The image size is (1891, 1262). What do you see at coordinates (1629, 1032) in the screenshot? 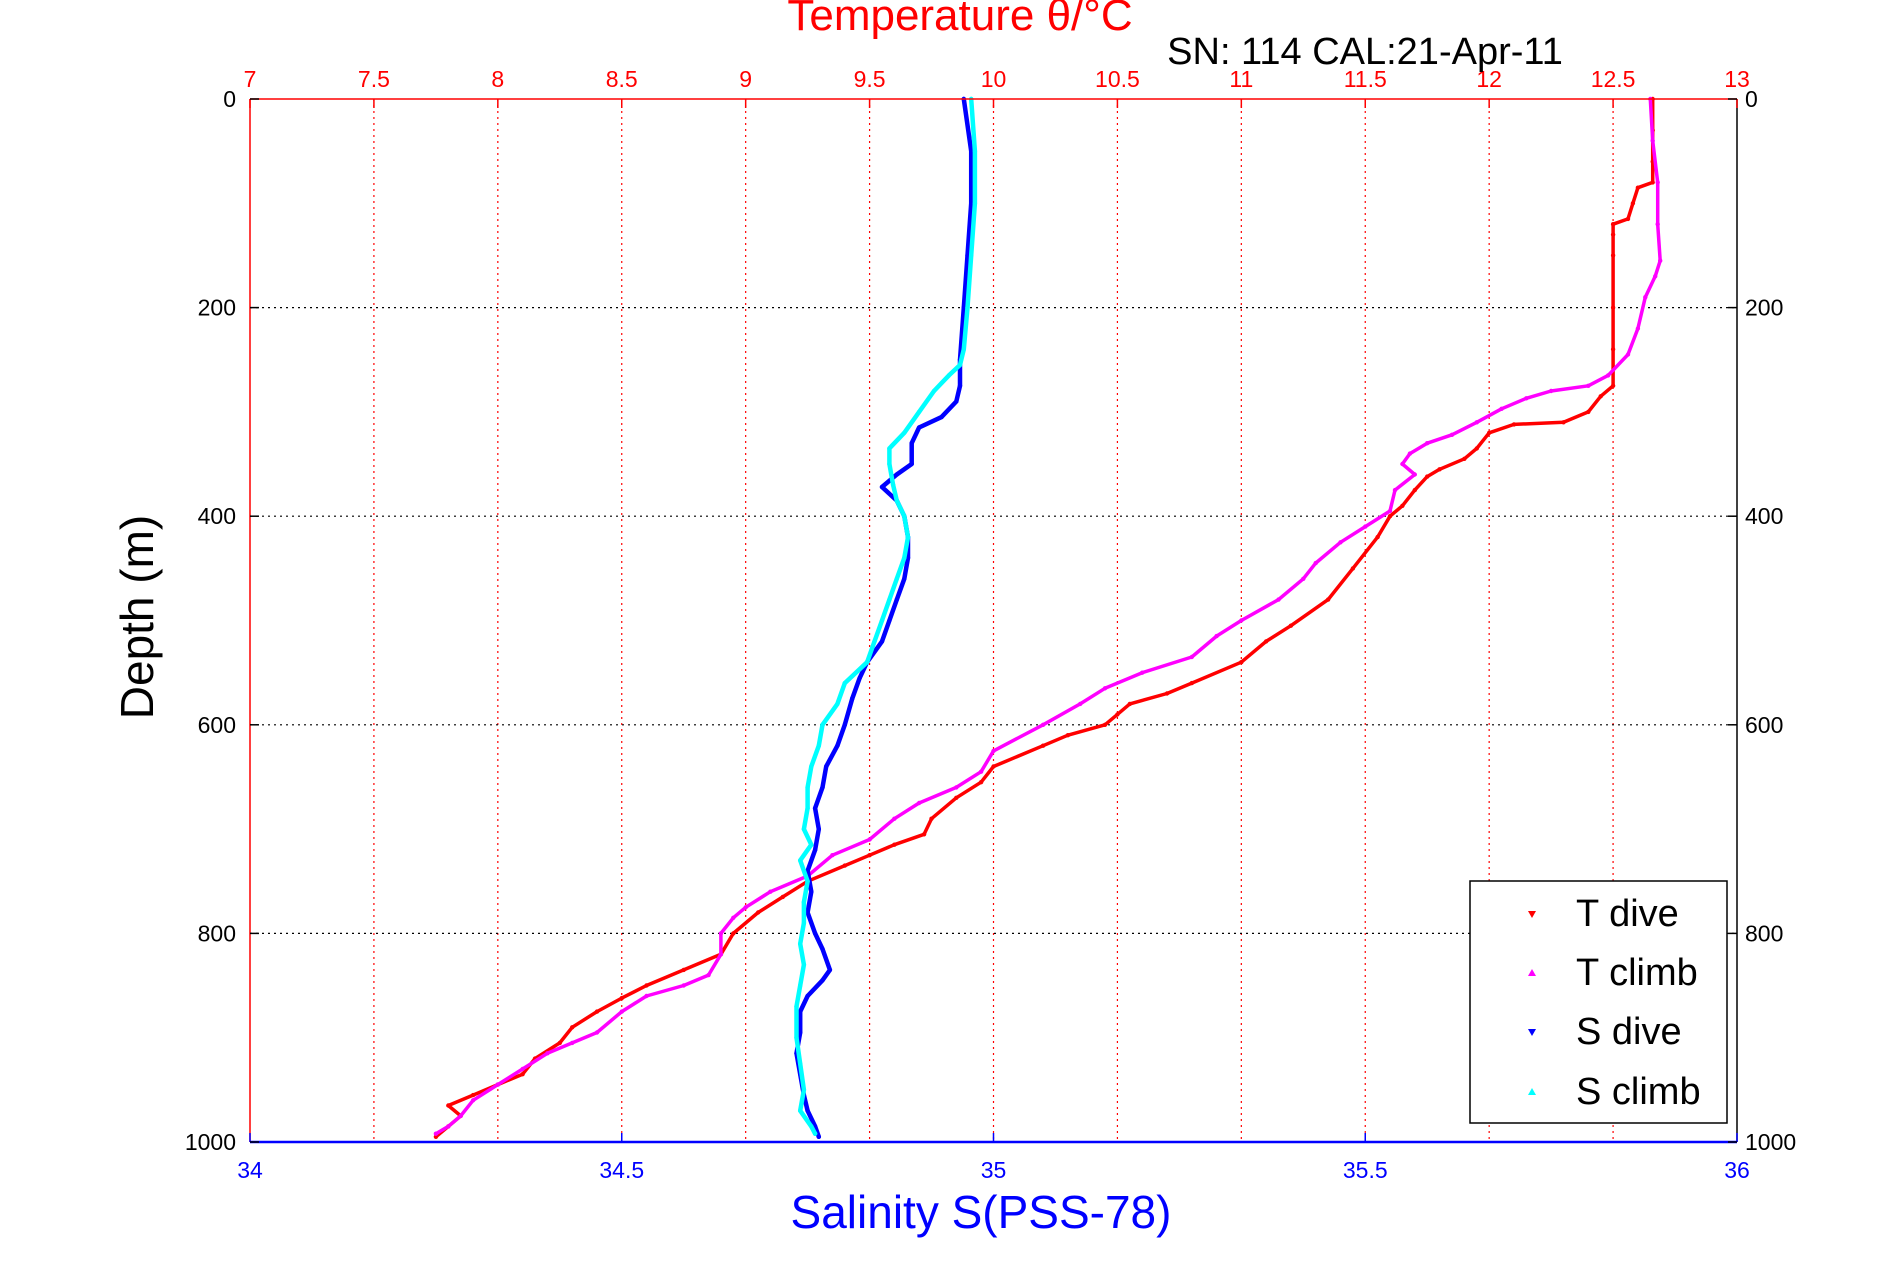
I see `legend-label-s-dive: S dive` at bounding box center [1629, 1032].